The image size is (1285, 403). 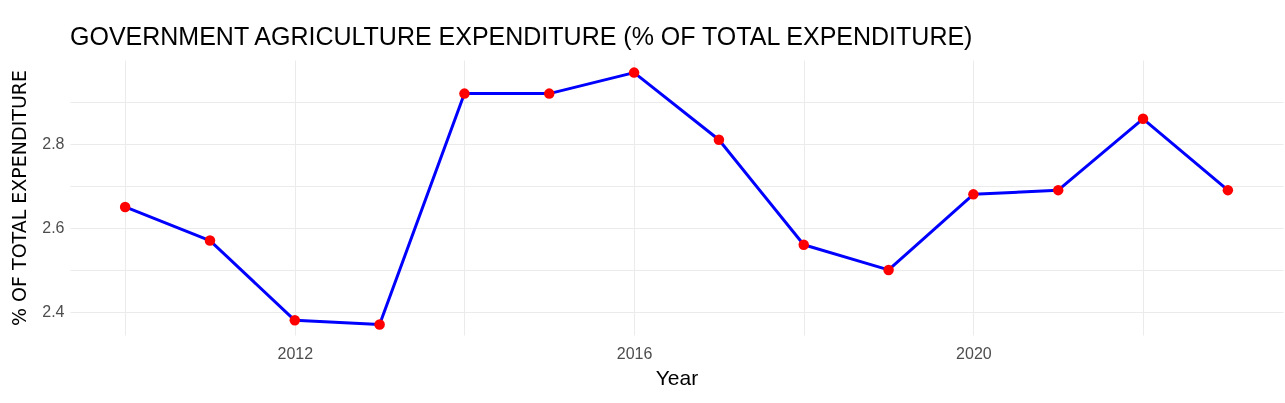 I want to click on y-tick-label: 2.8, so click(x=53, y=144).